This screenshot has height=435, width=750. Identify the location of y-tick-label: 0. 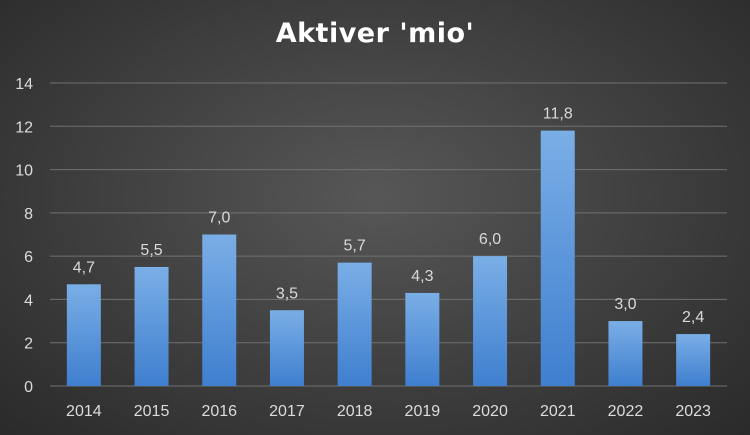
(28, 387).